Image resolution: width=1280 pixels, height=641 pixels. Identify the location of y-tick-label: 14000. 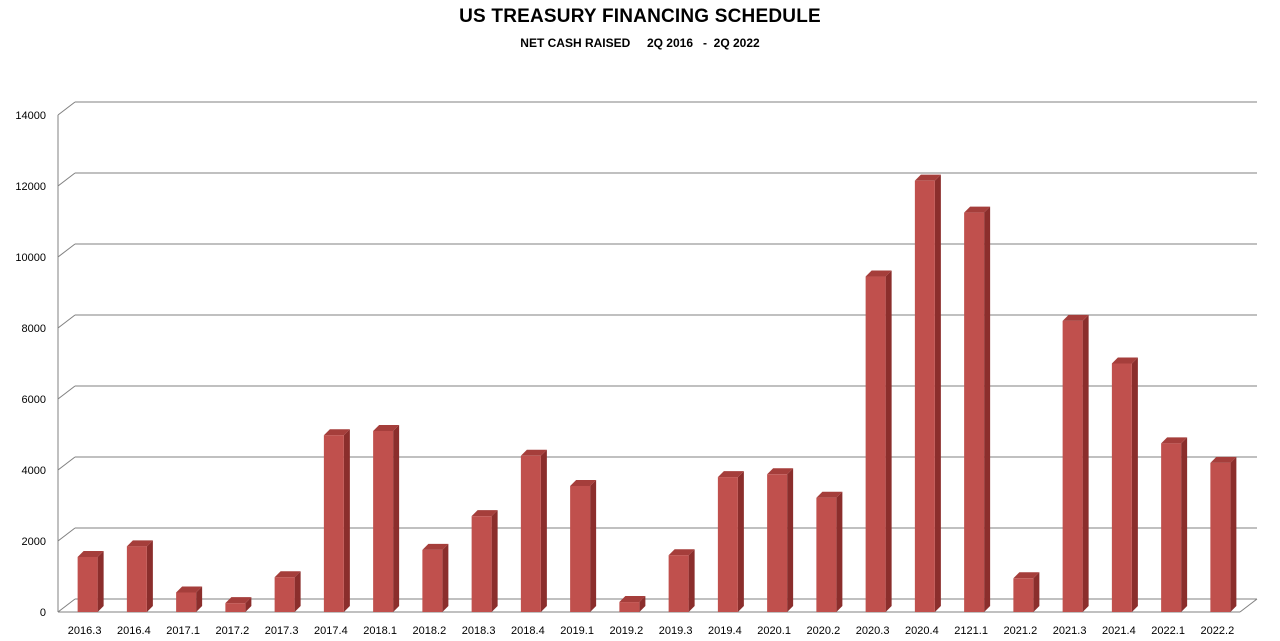
(30, 116).